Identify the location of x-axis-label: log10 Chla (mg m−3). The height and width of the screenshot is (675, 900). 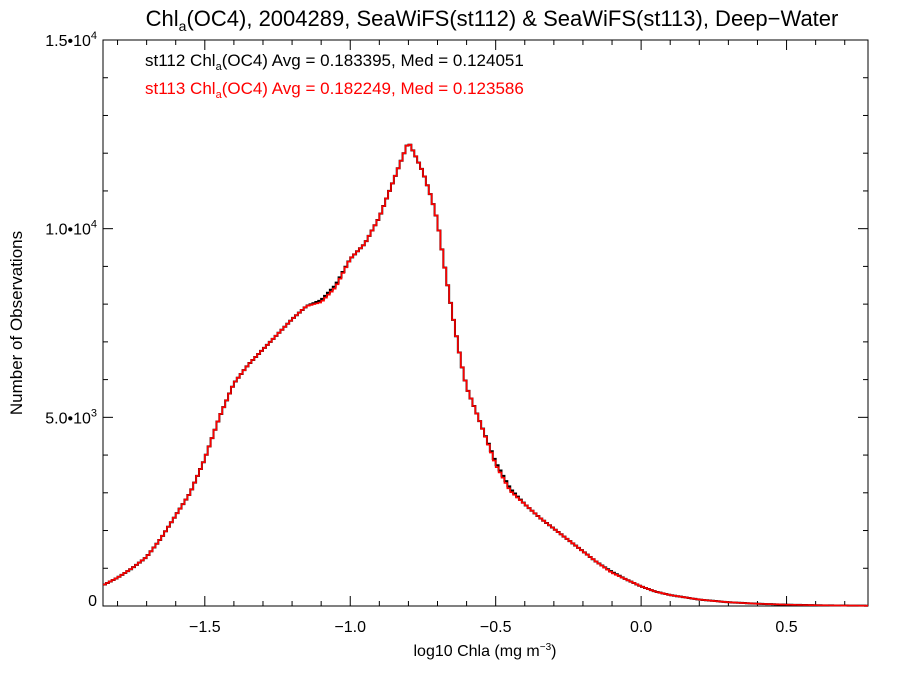
(484, 651).